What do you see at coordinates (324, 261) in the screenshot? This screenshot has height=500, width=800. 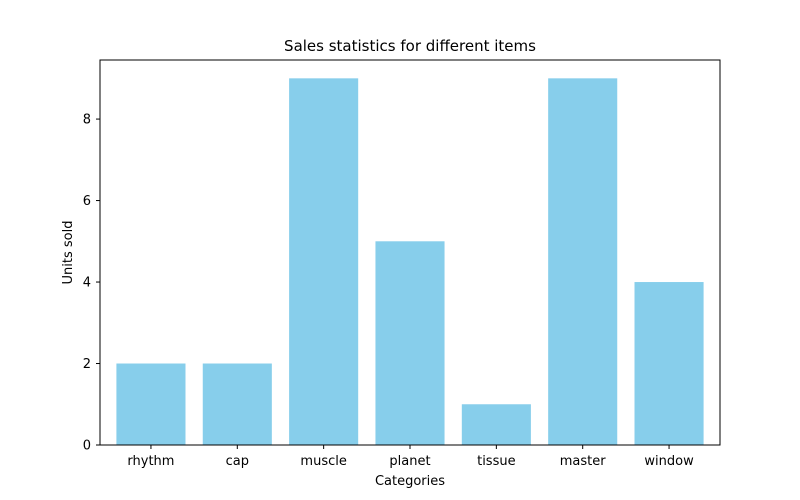 I see `bar-muscle` at bounding box center [324, 261].